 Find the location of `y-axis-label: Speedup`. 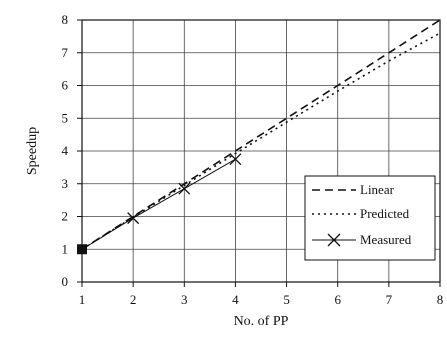

y-axis-label: Speedup is located at coordinates (32, 151).